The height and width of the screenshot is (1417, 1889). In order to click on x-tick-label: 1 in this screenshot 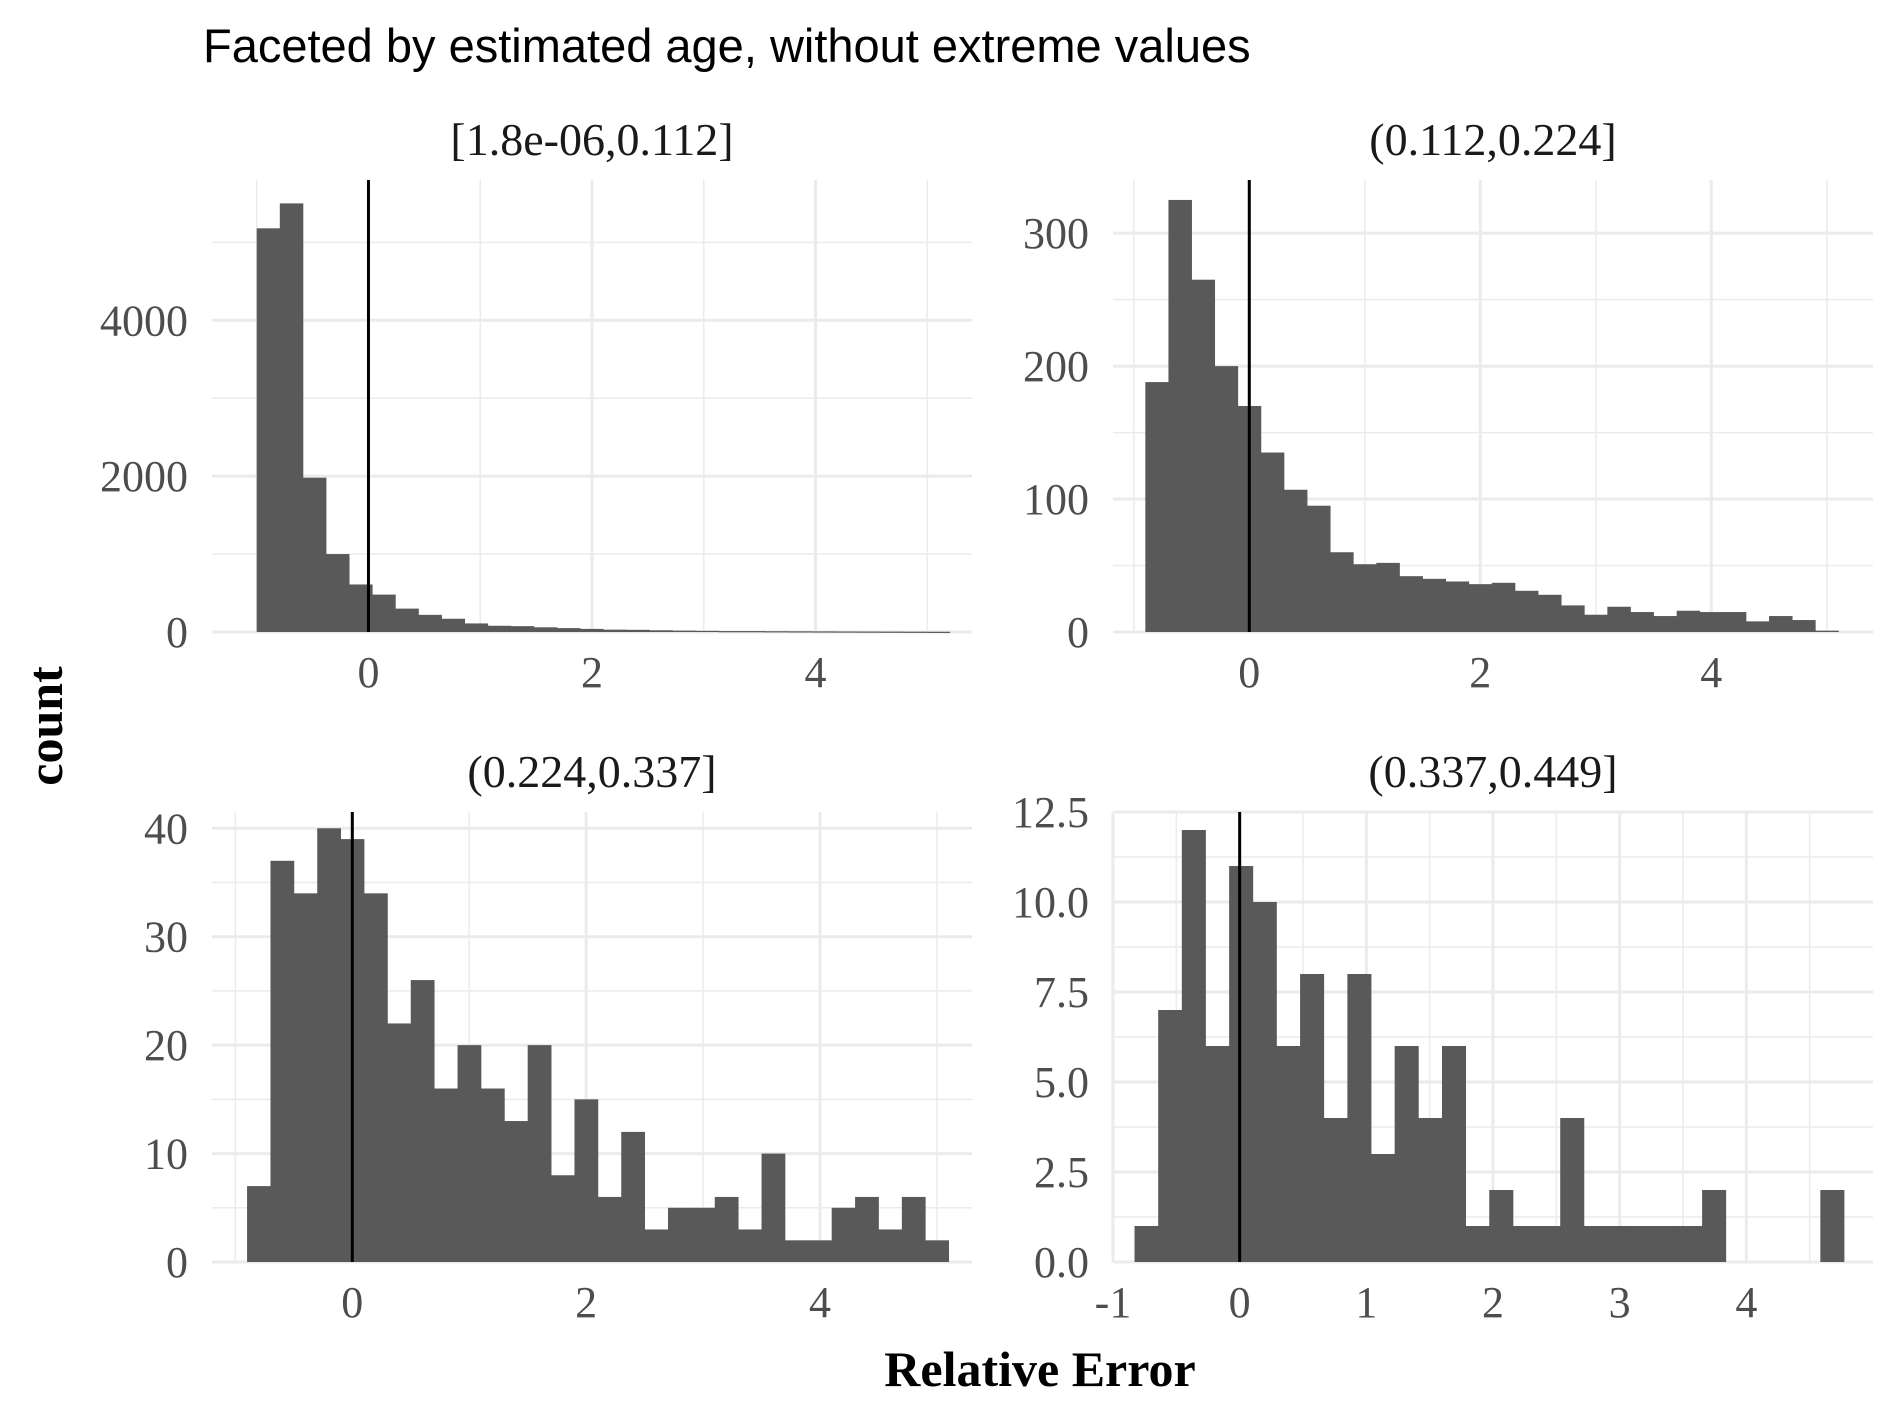, I will do `click(1366, 1302)`.